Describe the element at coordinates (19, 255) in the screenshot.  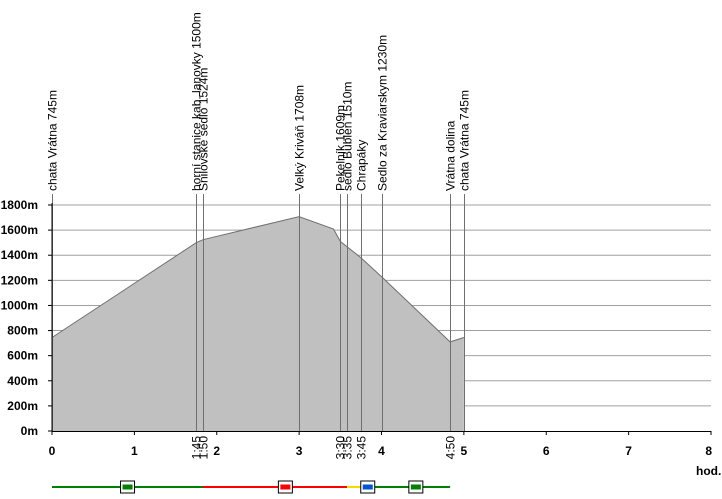
I see `y-tick-label-7: 1400m` at that location.